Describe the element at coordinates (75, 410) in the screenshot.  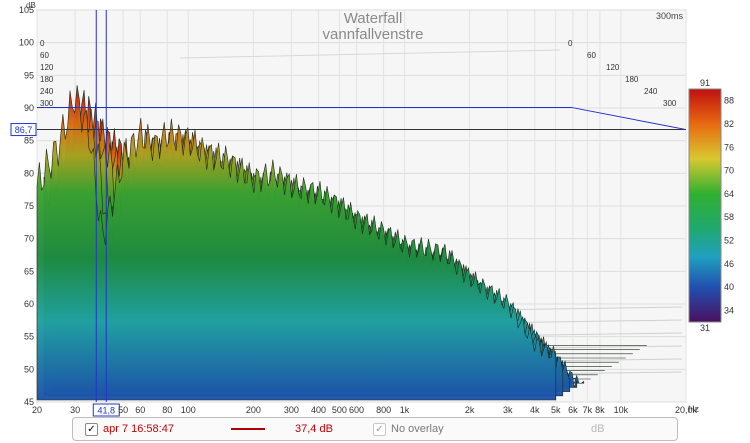
I see `x-tick-label: 30` at that location.